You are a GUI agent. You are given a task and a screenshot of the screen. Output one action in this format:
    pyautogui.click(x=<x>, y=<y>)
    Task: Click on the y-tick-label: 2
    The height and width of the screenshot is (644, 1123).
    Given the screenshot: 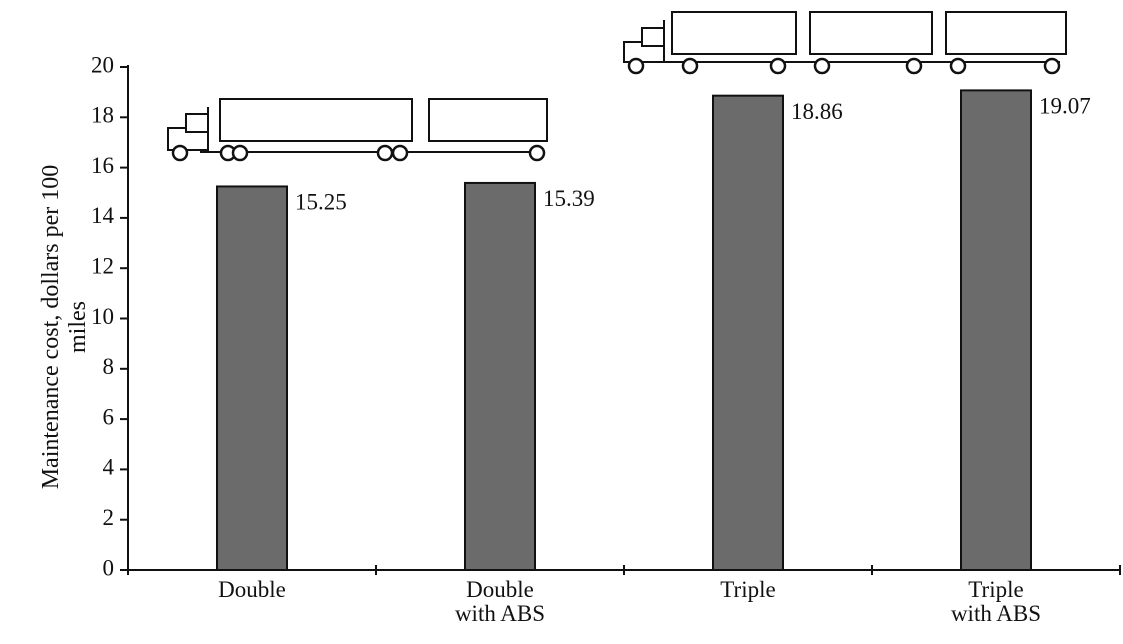 What is the action you would take?
    pyautogui.click(x=109, y=517)
    